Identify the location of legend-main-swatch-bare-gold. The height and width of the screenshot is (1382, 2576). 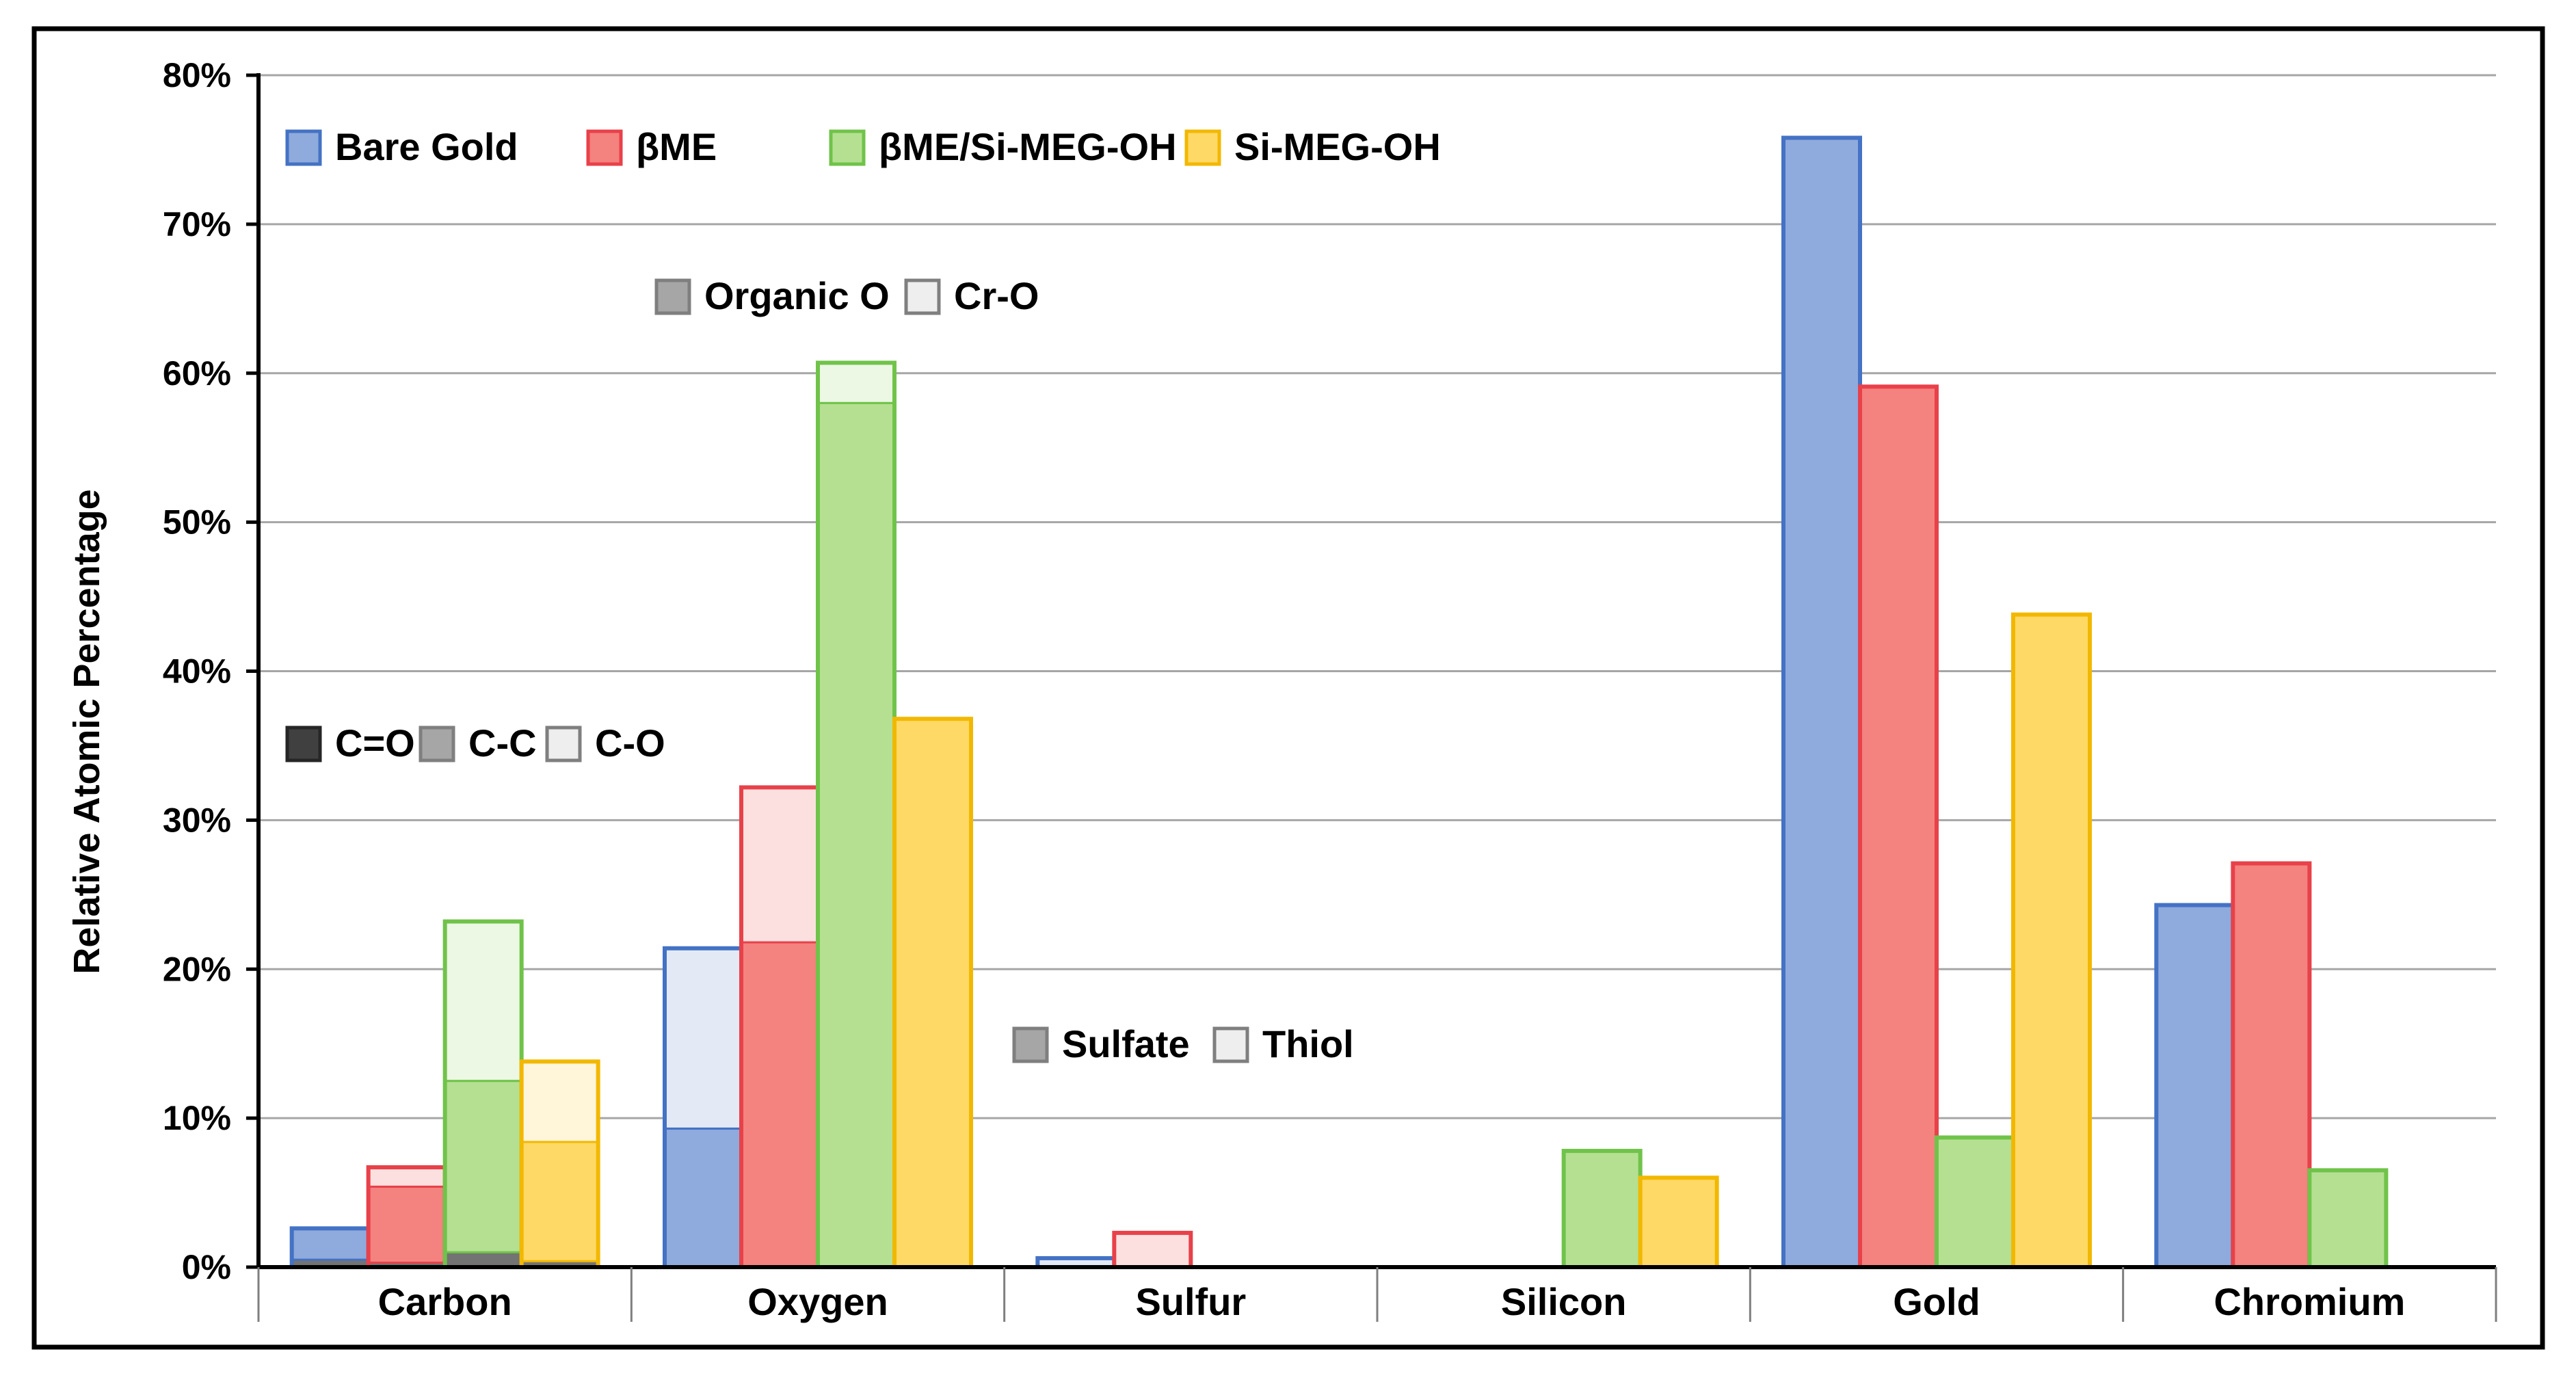
(303, 147).